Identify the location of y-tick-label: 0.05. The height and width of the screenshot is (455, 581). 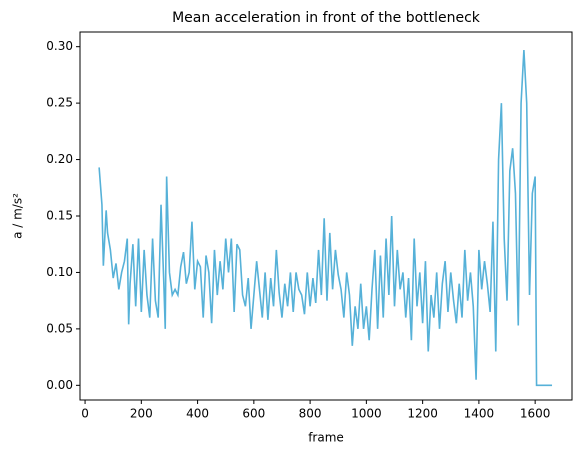
(59, 328).